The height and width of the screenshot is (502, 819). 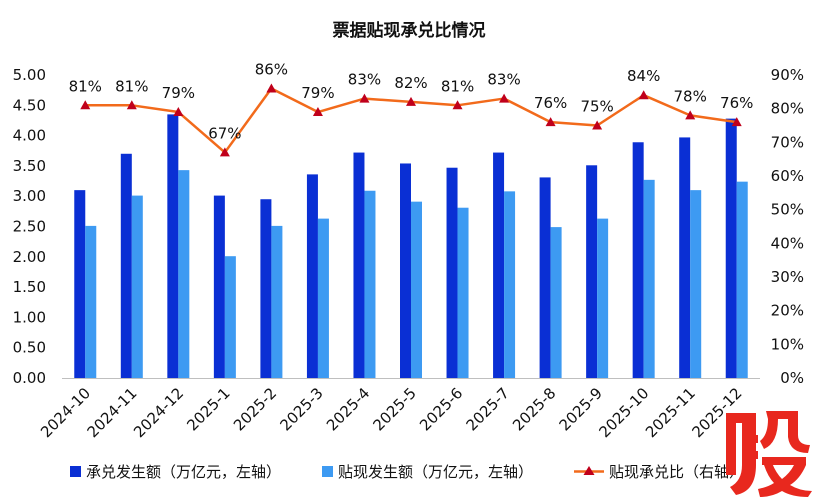 I want to click on chart-title: 票据贴现承兑比情况, so click(x=409, y=30).